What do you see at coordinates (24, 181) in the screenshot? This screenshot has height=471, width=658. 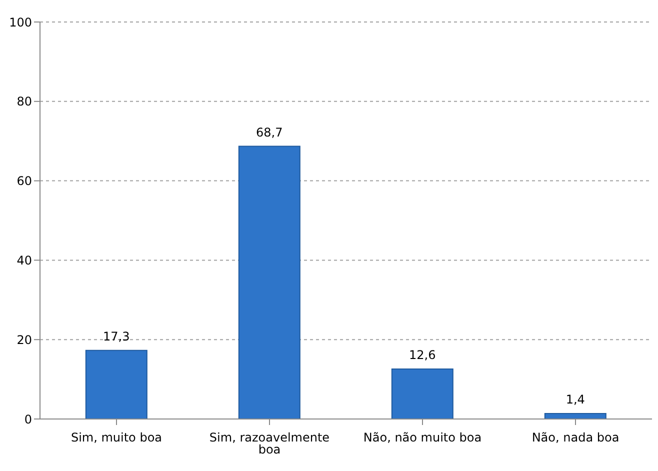 I see `y-tick-label: 60` at bounding box center [24, 181].